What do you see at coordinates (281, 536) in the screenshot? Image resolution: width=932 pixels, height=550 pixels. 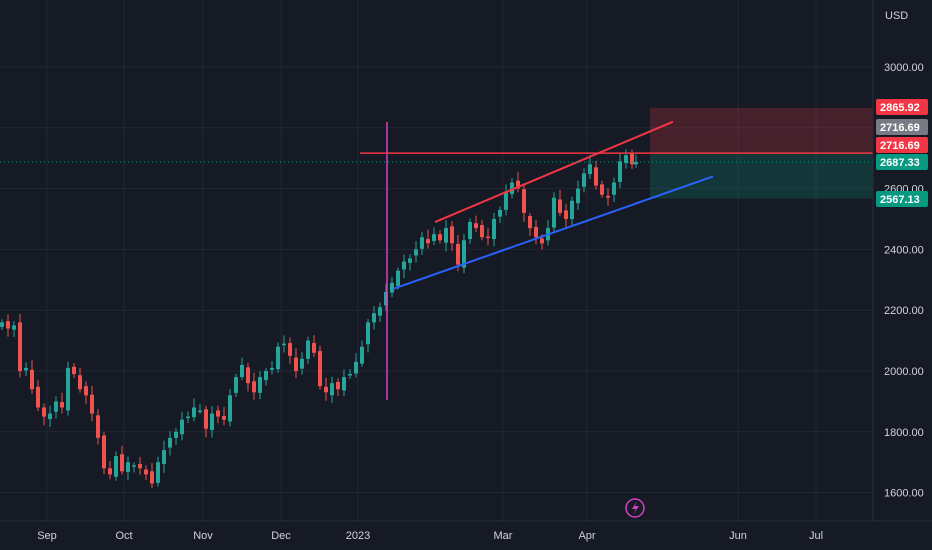 I see `time-tick-label: Dec` at bounding box center [281, 536].